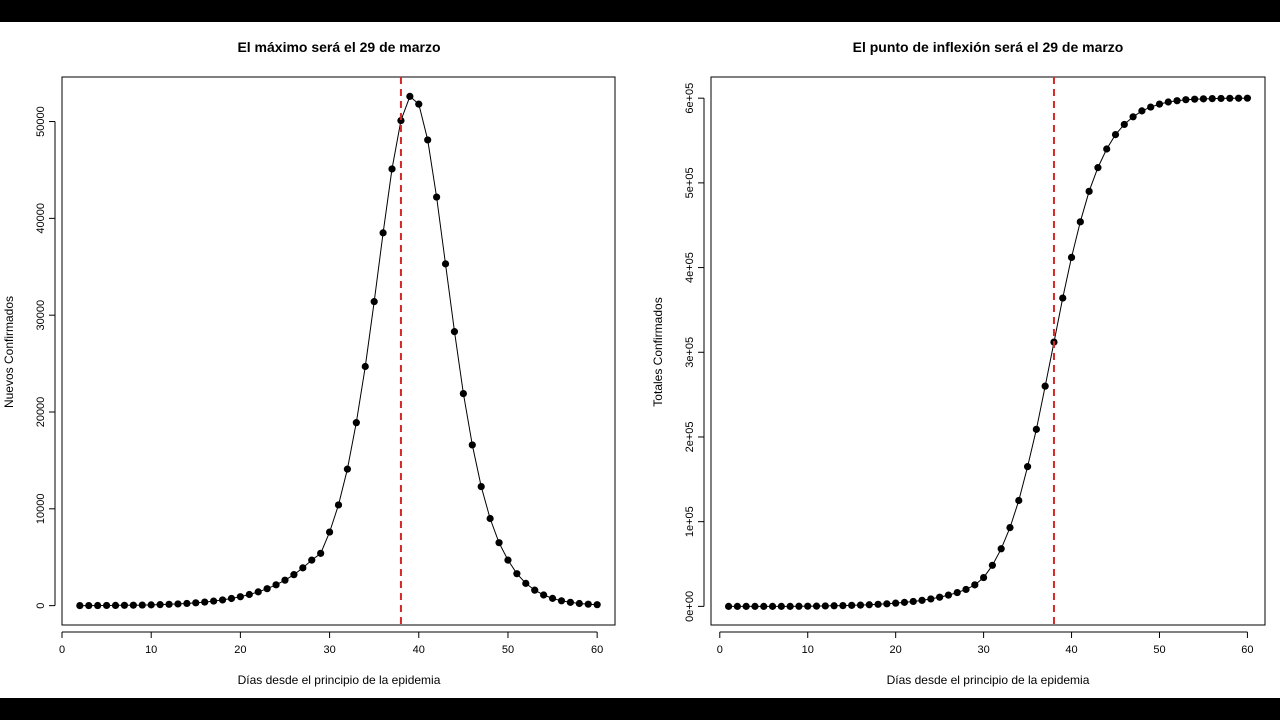  Describe the element at coordinates (41, 412) in the screenshot. I see `y-tick-label: 20000` at that location.